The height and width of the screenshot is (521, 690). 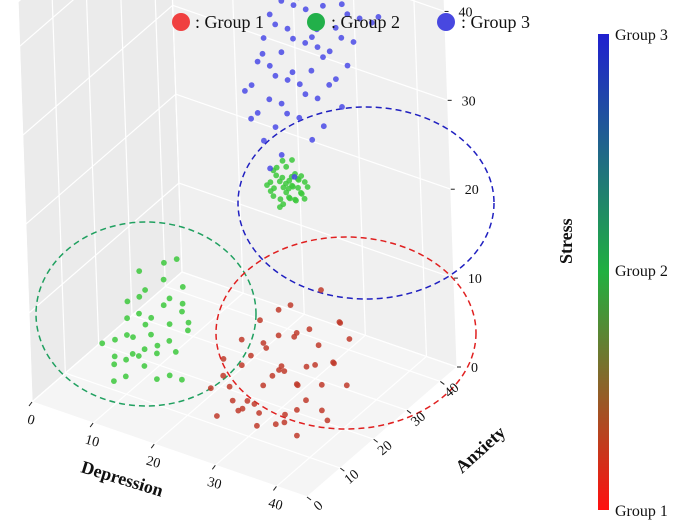 I want to click on y-tick-label: 30, so click(x=419, y=419).